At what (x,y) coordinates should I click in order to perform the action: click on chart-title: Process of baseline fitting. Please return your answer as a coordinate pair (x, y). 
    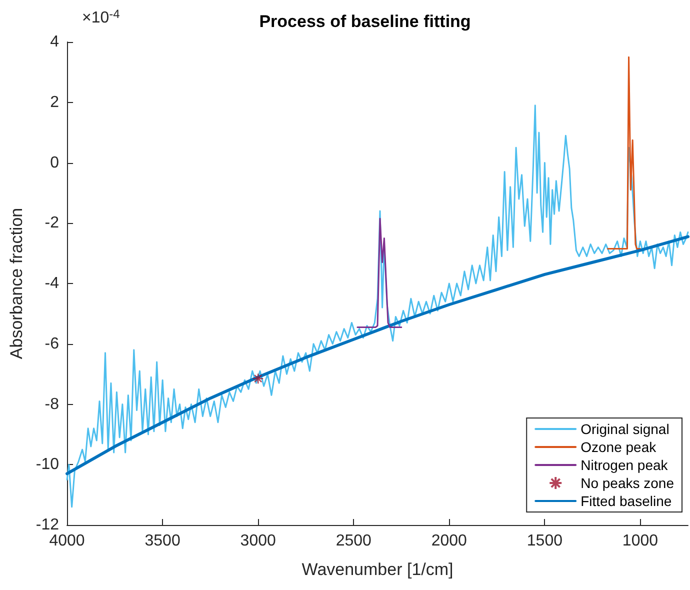
    Looking at the image, I should click on (365, 21).